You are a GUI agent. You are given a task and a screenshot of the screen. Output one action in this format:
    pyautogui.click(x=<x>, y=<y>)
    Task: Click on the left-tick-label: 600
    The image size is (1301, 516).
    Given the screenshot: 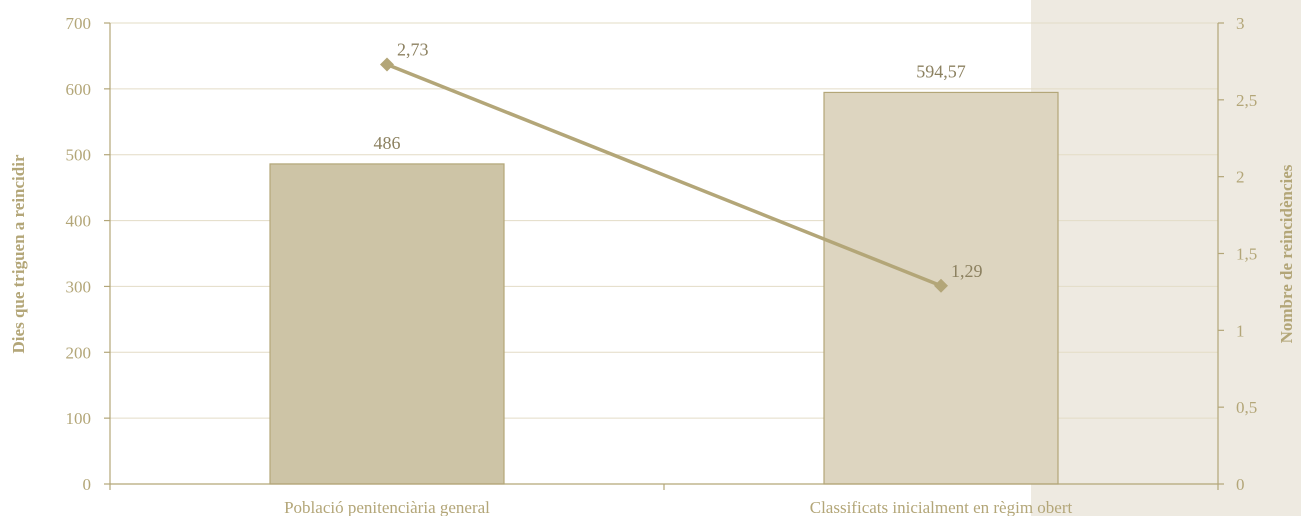 What is the action you would take?
    pyautogui.click(x=79, y=89)
    